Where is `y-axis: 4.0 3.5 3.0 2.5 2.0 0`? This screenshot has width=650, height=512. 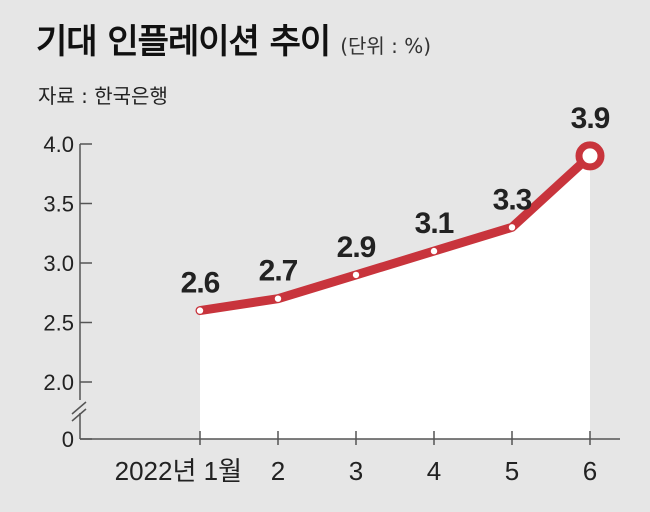 y-axis: 4.0 3.5 3.0 2.5 2.0 0 is located at coordinates (67, 292).